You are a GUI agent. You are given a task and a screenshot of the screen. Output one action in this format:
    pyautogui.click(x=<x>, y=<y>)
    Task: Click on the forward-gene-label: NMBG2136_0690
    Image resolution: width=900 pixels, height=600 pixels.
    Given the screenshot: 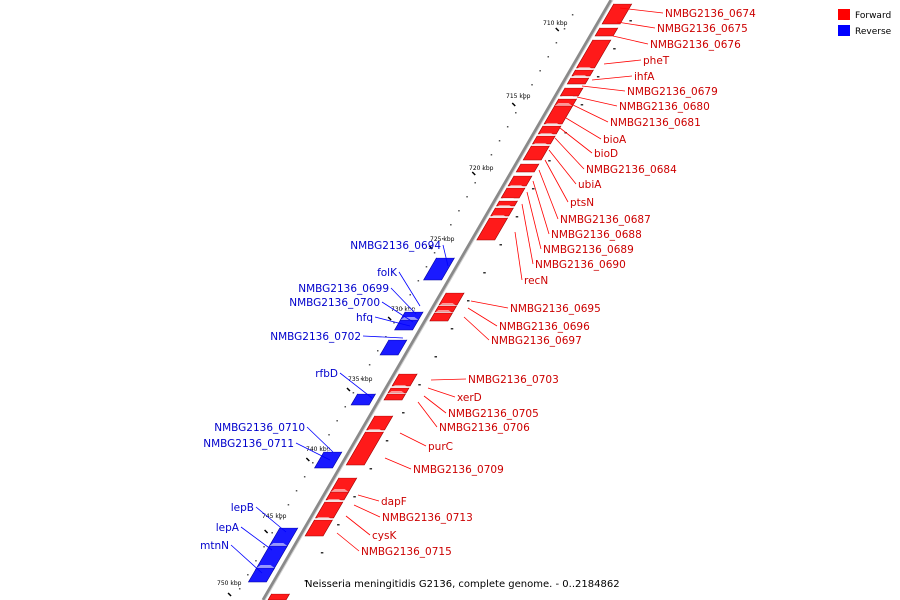 What is the action you would take?
    pyautogui.click(x=580, y=265)
    